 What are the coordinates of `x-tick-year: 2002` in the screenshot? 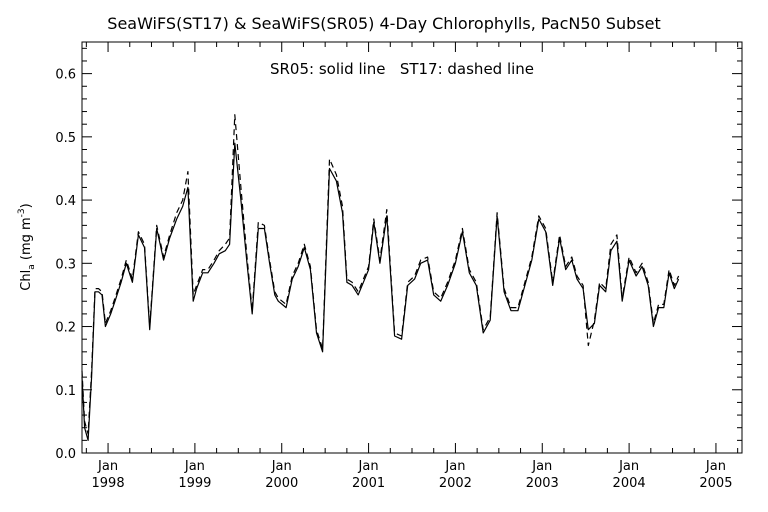 It's located at (455, 483).